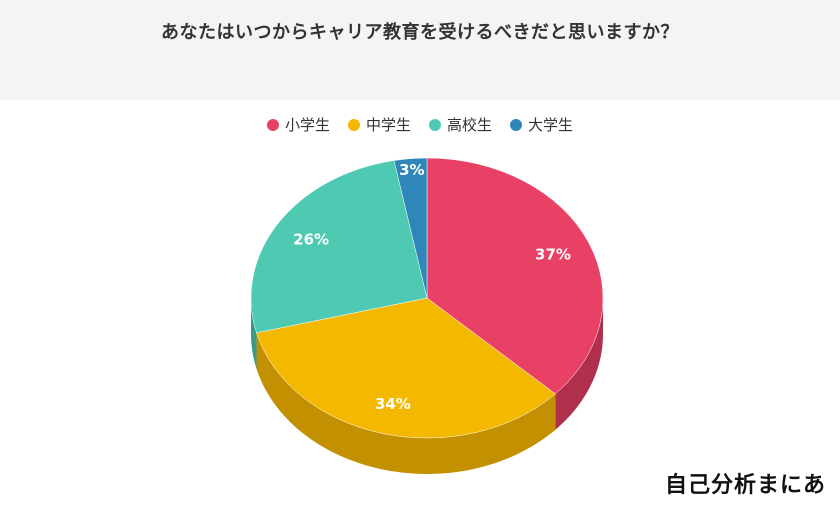 This screenshot has height=511, width=840. I want to click on data-label-1: 34%, so click(393, 404).